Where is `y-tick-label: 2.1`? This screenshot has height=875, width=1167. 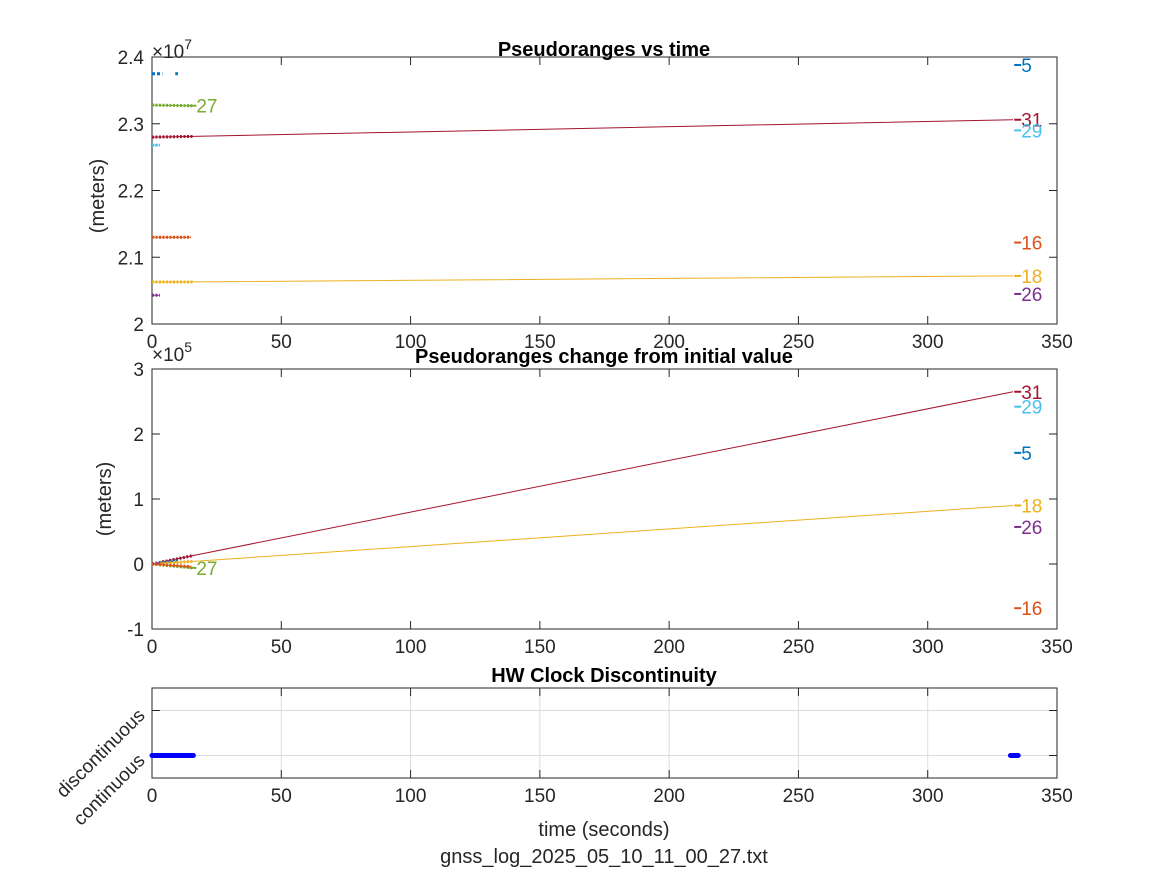 y-tick-label: 2.1 is located at coordinates (131, 258).